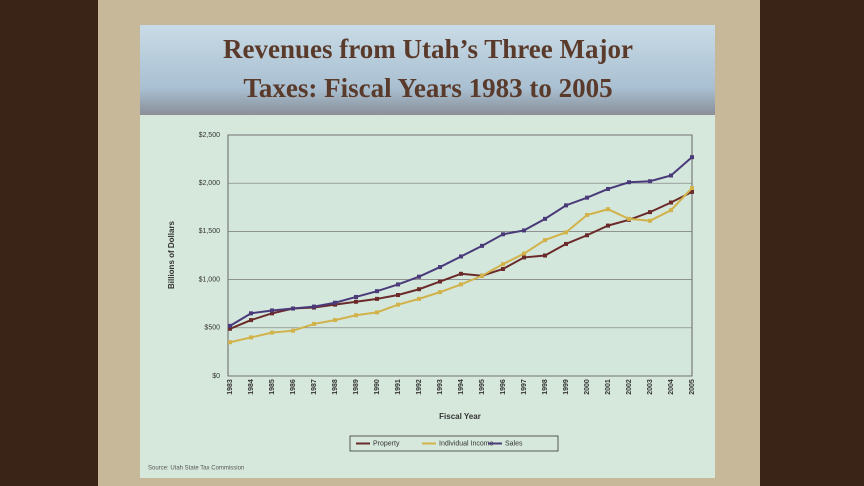  Describe the element at coordinates (466, 443) in the screenshot. I see `legend-label: Individual Income` at that location.